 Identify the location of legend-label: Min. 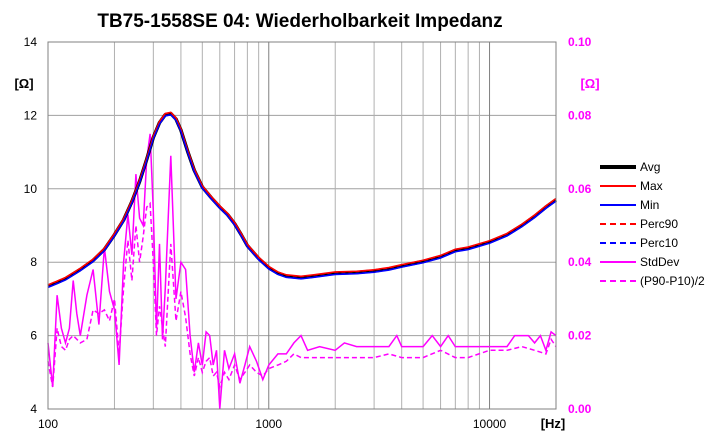
(649, 205).